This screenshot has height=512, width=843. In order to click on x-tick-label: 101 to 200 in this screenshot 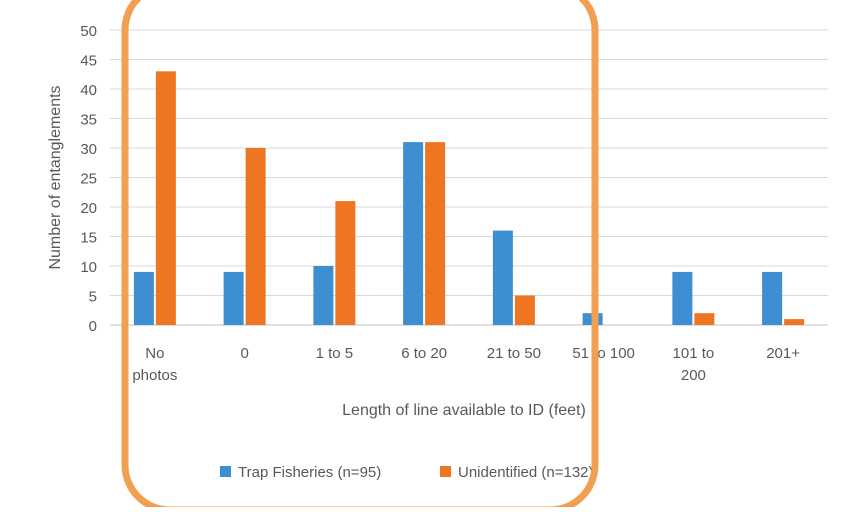, I will do `click(694, 364)`.